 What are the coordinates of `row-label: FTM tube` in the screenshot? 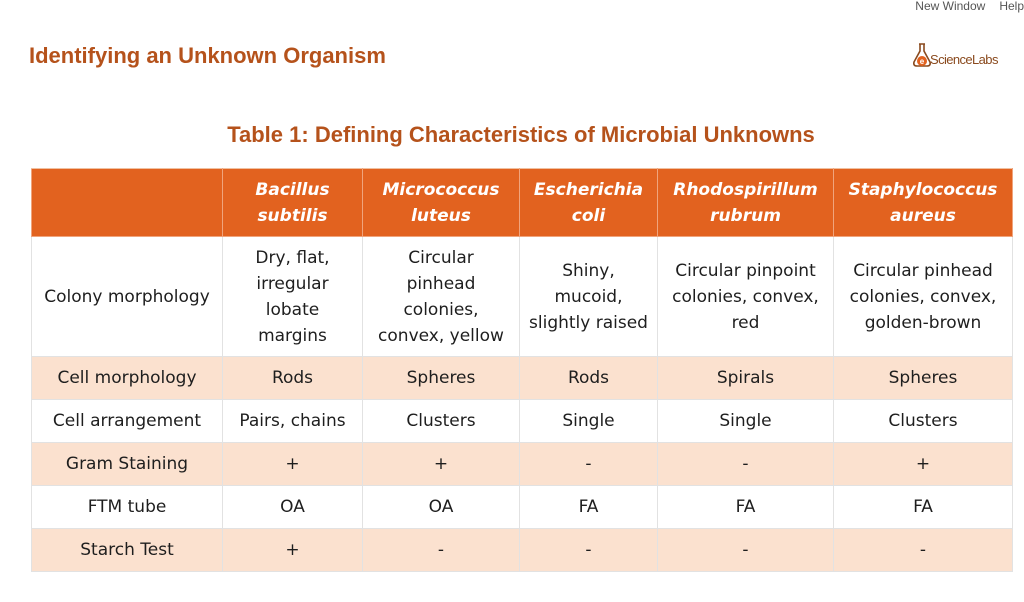 It's located at (127, 507).